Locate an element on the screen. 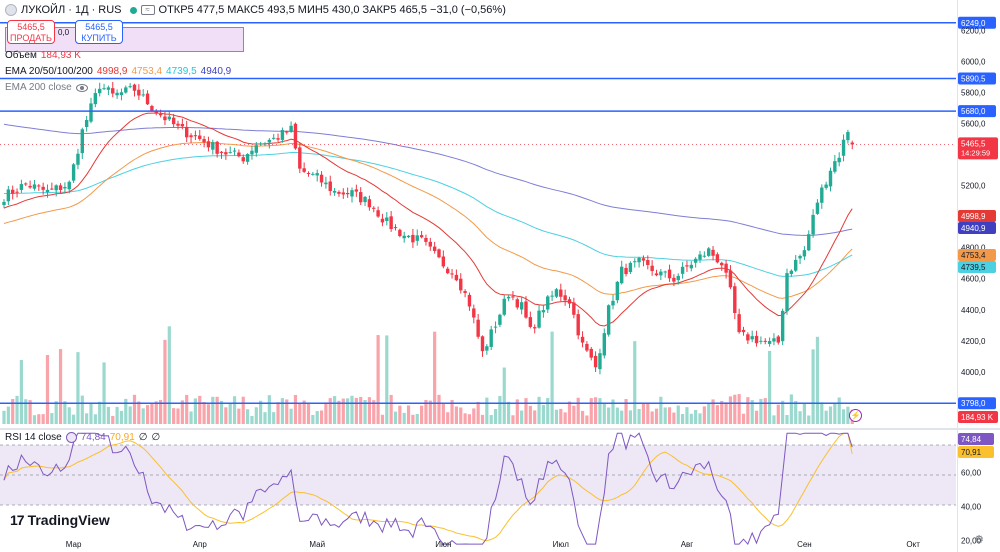 This screenshot has height=552, width=1000. rsi-settings-icon is located at coordinates (71, 437).